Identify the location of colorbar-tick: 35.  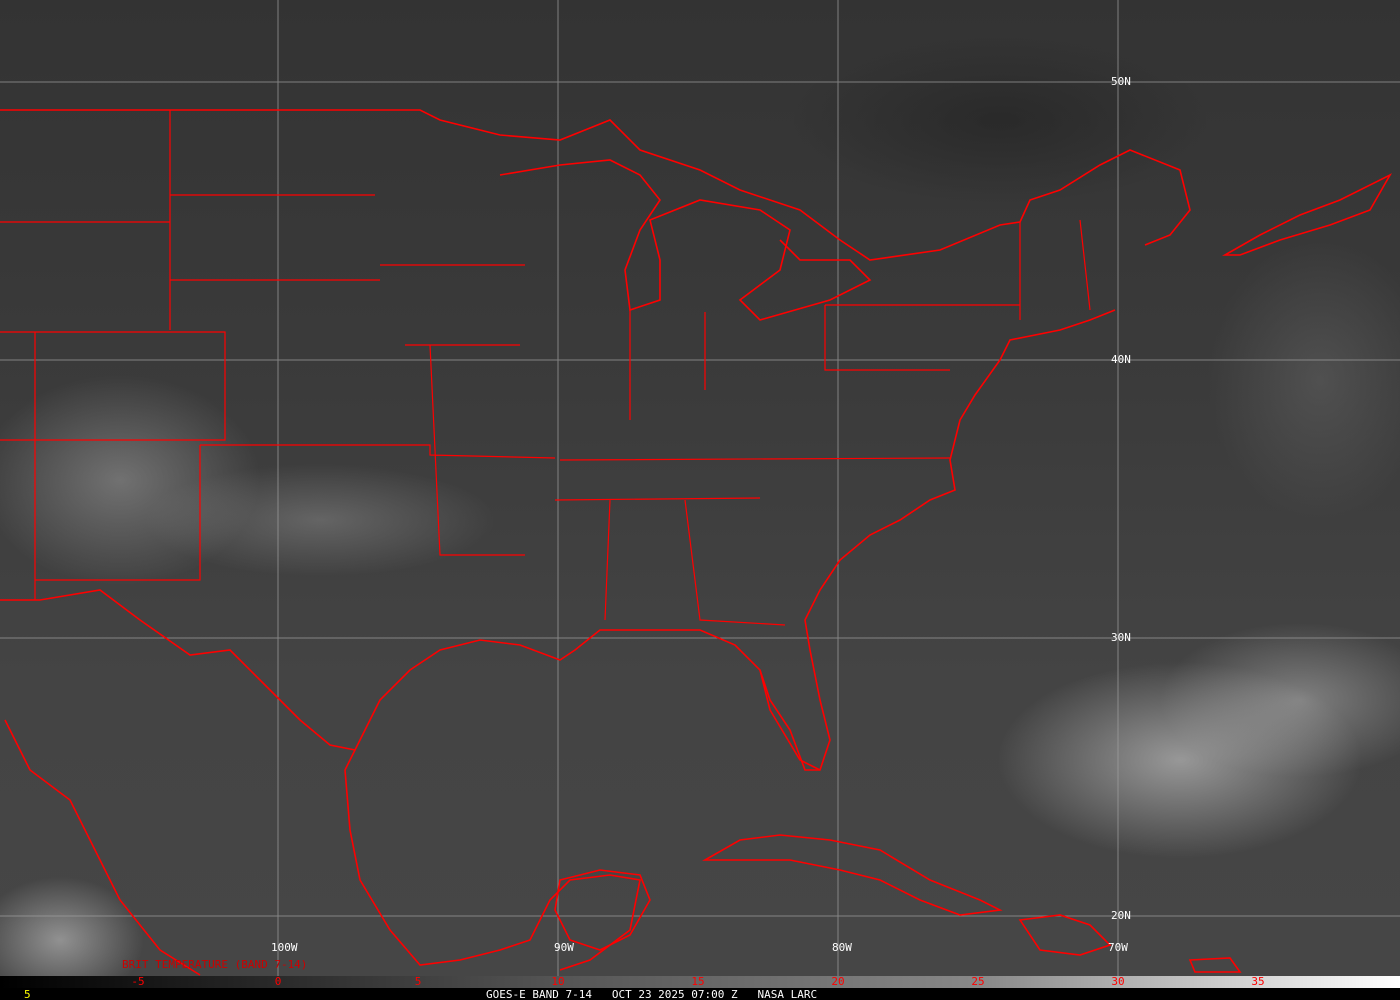
(1258, 981).